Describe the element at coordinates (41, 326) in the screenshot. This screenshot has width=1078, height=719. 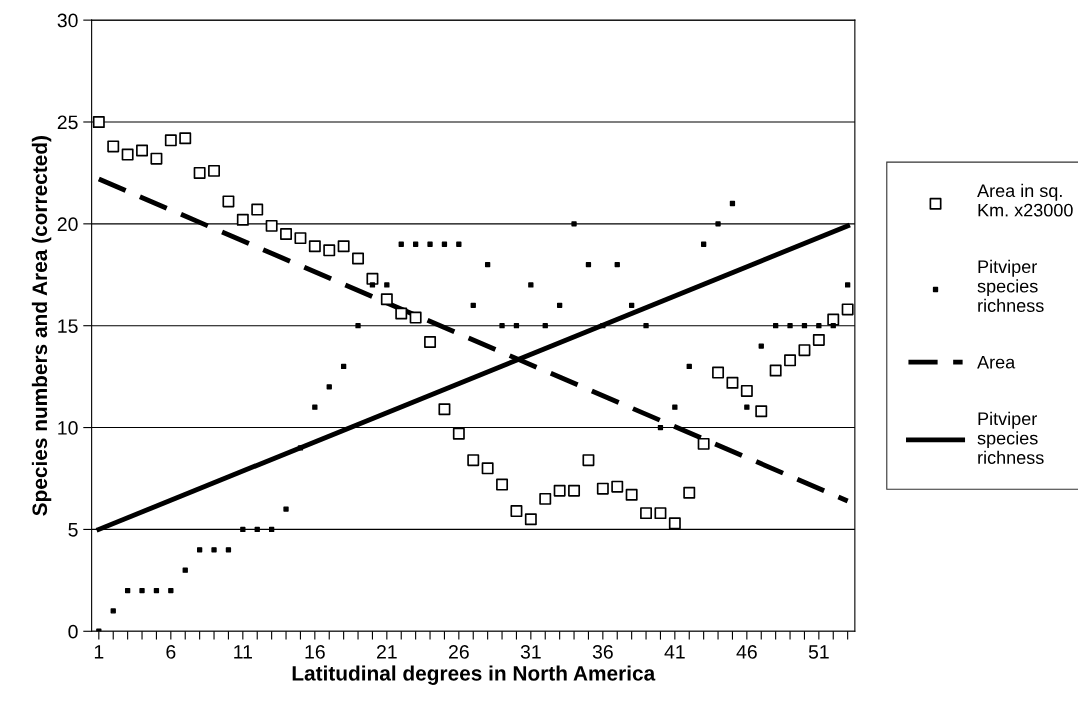
I see `y-axis-title: Species numbers and Area (corrected)` at that location.